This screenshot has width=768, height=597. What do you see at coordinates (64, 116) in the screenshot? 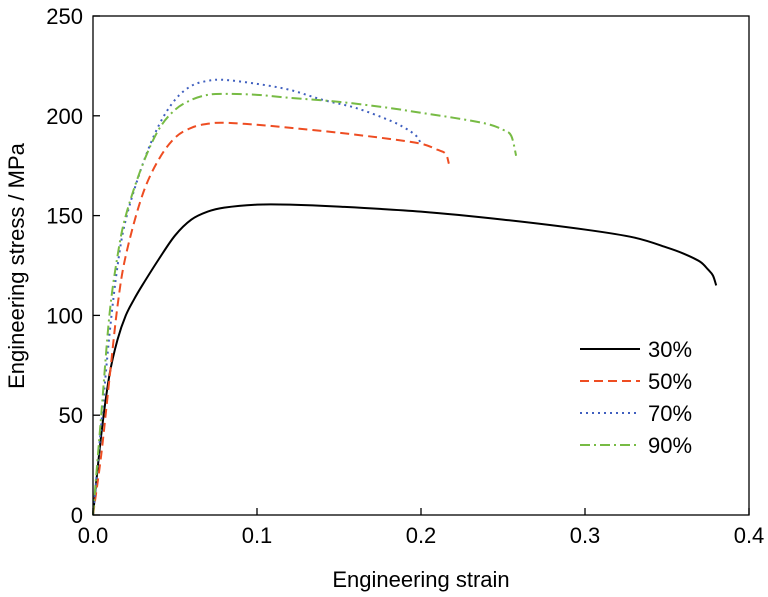
I see `y-tick-label: 200` at bounding box center [64, 116].